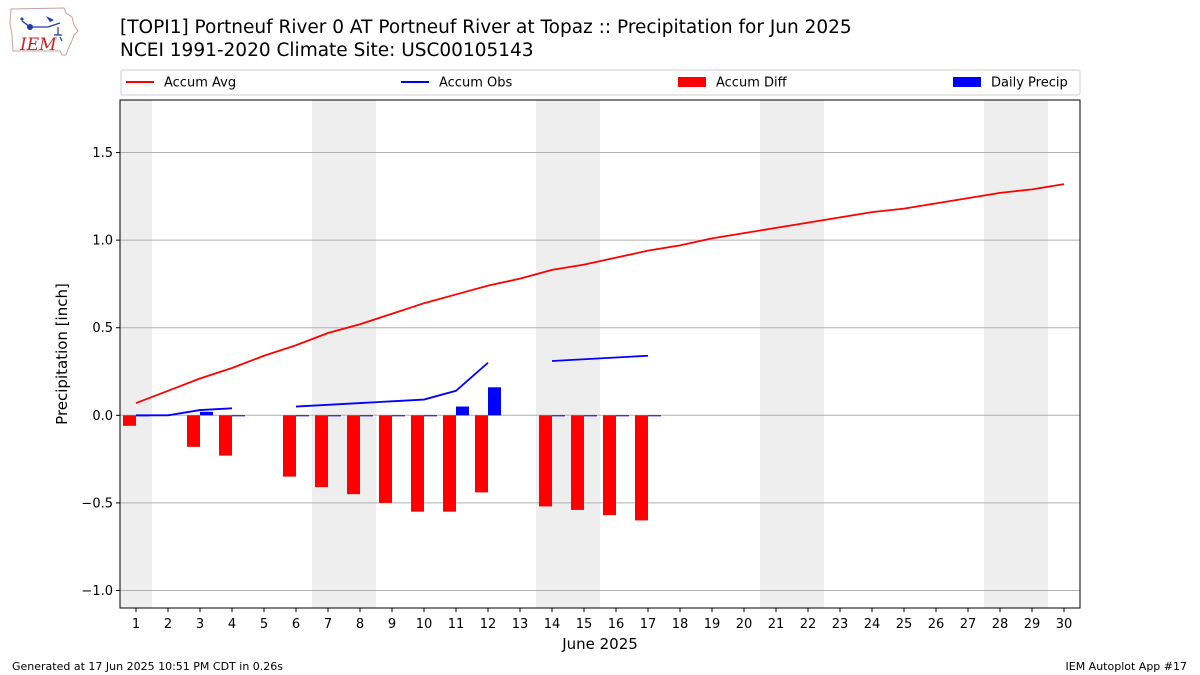  I want to click on x-tick-label: 12, so click(488, 624).